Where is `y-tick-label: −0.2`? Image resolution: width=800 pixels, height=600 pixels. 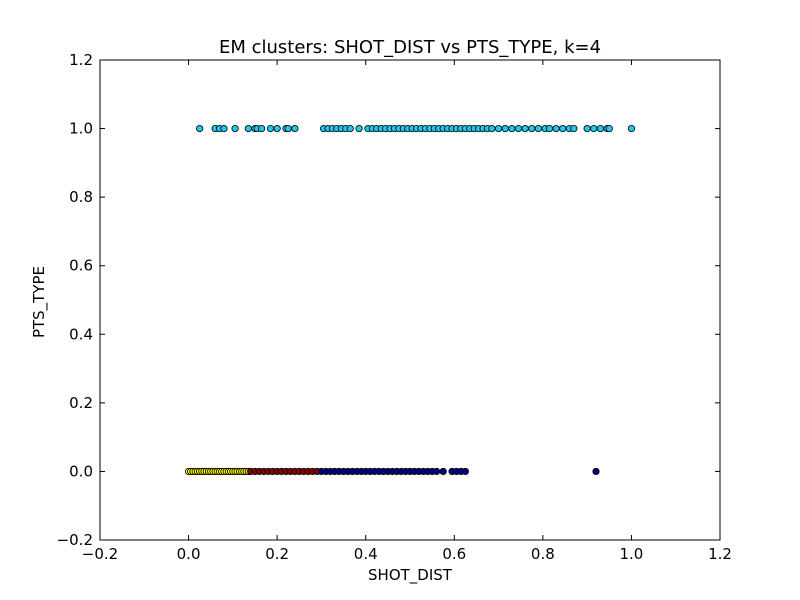
y-tick-label: −0.2 is located at coordinates (75, 540).